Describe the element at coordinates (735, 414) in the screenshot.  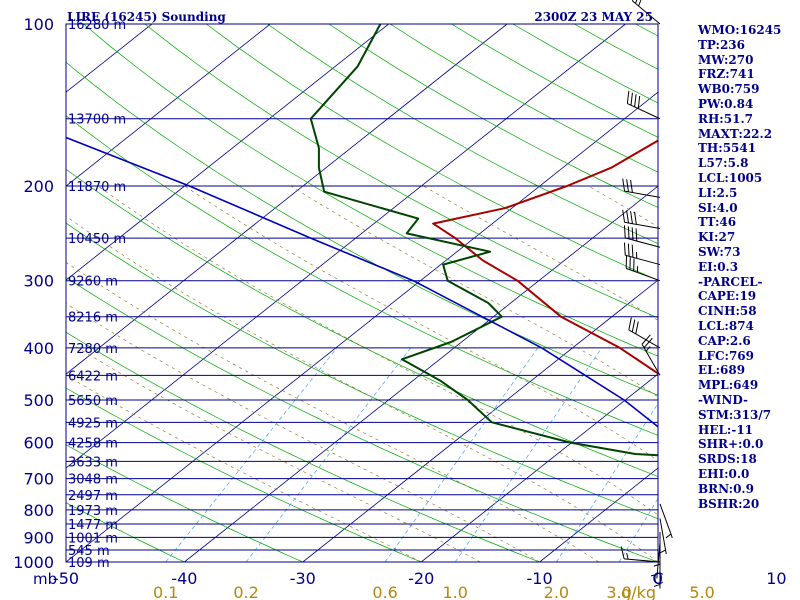
I see `index-line: STM:313/7` at that location.